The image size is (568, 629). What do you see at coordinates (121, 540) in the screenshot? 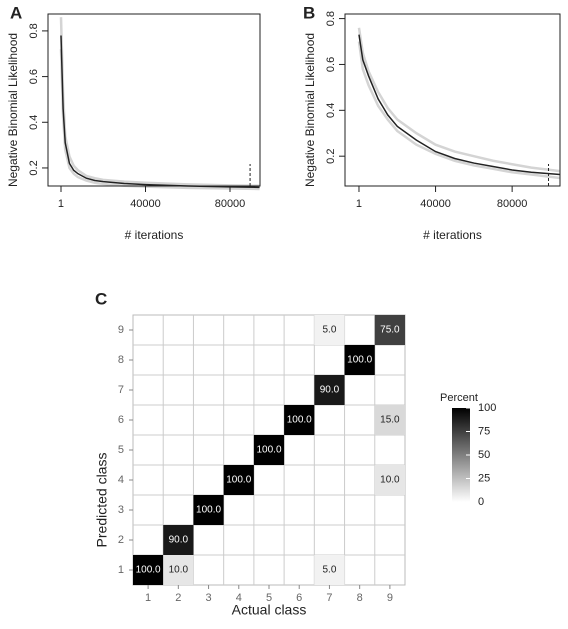
I see `y-tick-label: 2` at bounding box center [121, 540].